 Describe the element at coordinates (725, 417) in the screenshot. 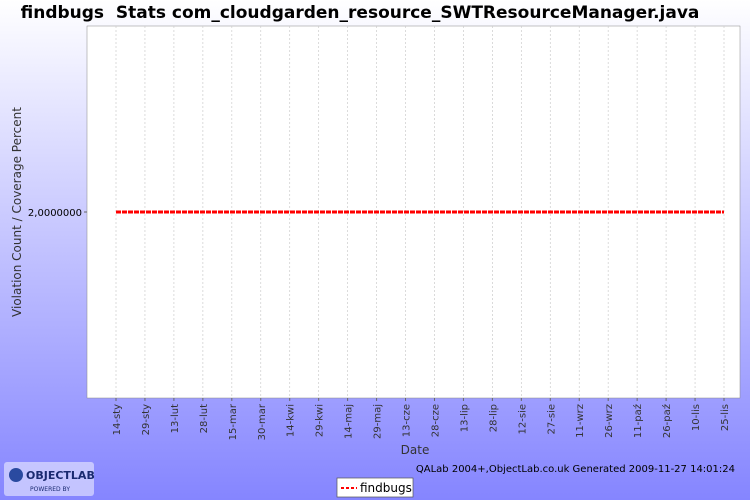

I see `x-tick-label: 25-lis` at that location.